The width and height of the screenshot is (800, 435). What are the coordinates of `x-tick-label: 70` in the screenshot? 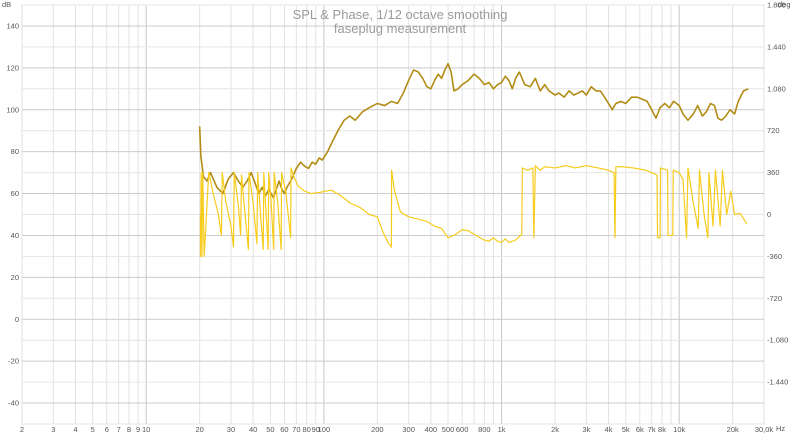 It's located at (296, 429).